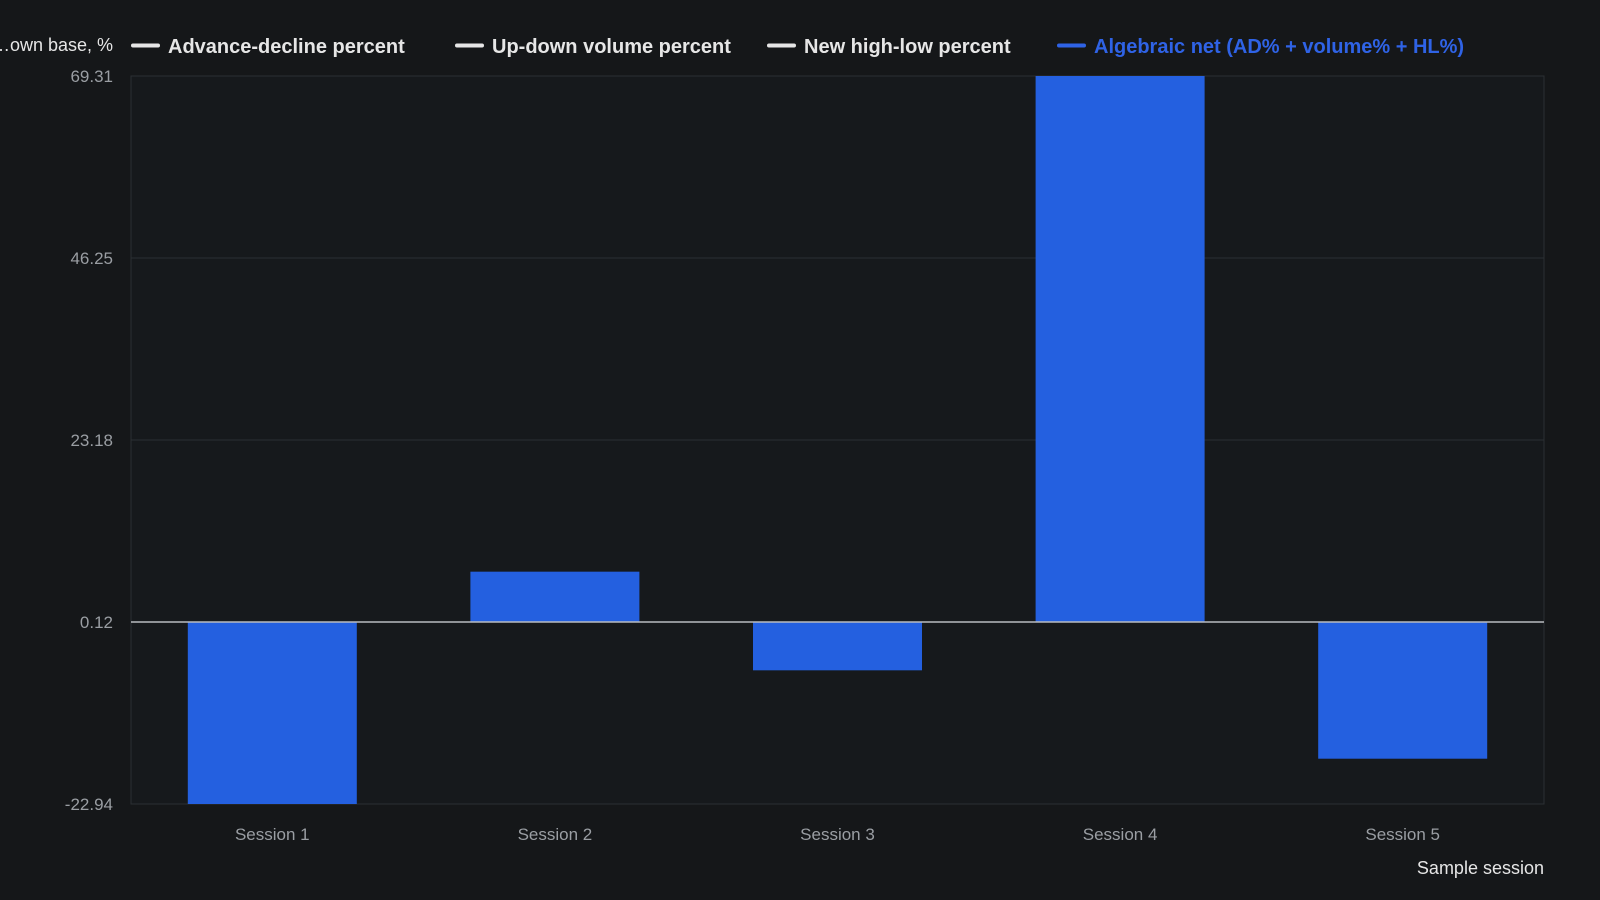 This screenshot has height=900, width=1600. I want to click on legend-label: Up-down volume percent, so click(611, 47).